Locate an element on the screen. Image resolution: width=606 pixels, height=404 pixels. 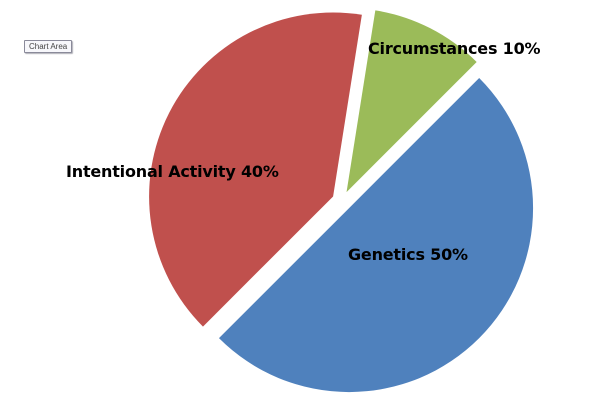
slice-label-genetics: Genetics 50% is located at coordinates (408, 254).